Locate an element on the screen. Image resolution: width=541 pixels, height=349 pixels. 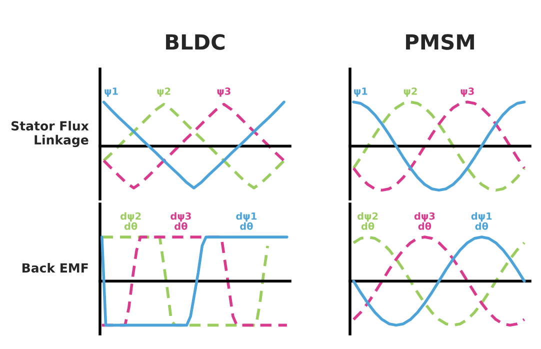
chart-title: BLDC is located at coordinates (195, 42).